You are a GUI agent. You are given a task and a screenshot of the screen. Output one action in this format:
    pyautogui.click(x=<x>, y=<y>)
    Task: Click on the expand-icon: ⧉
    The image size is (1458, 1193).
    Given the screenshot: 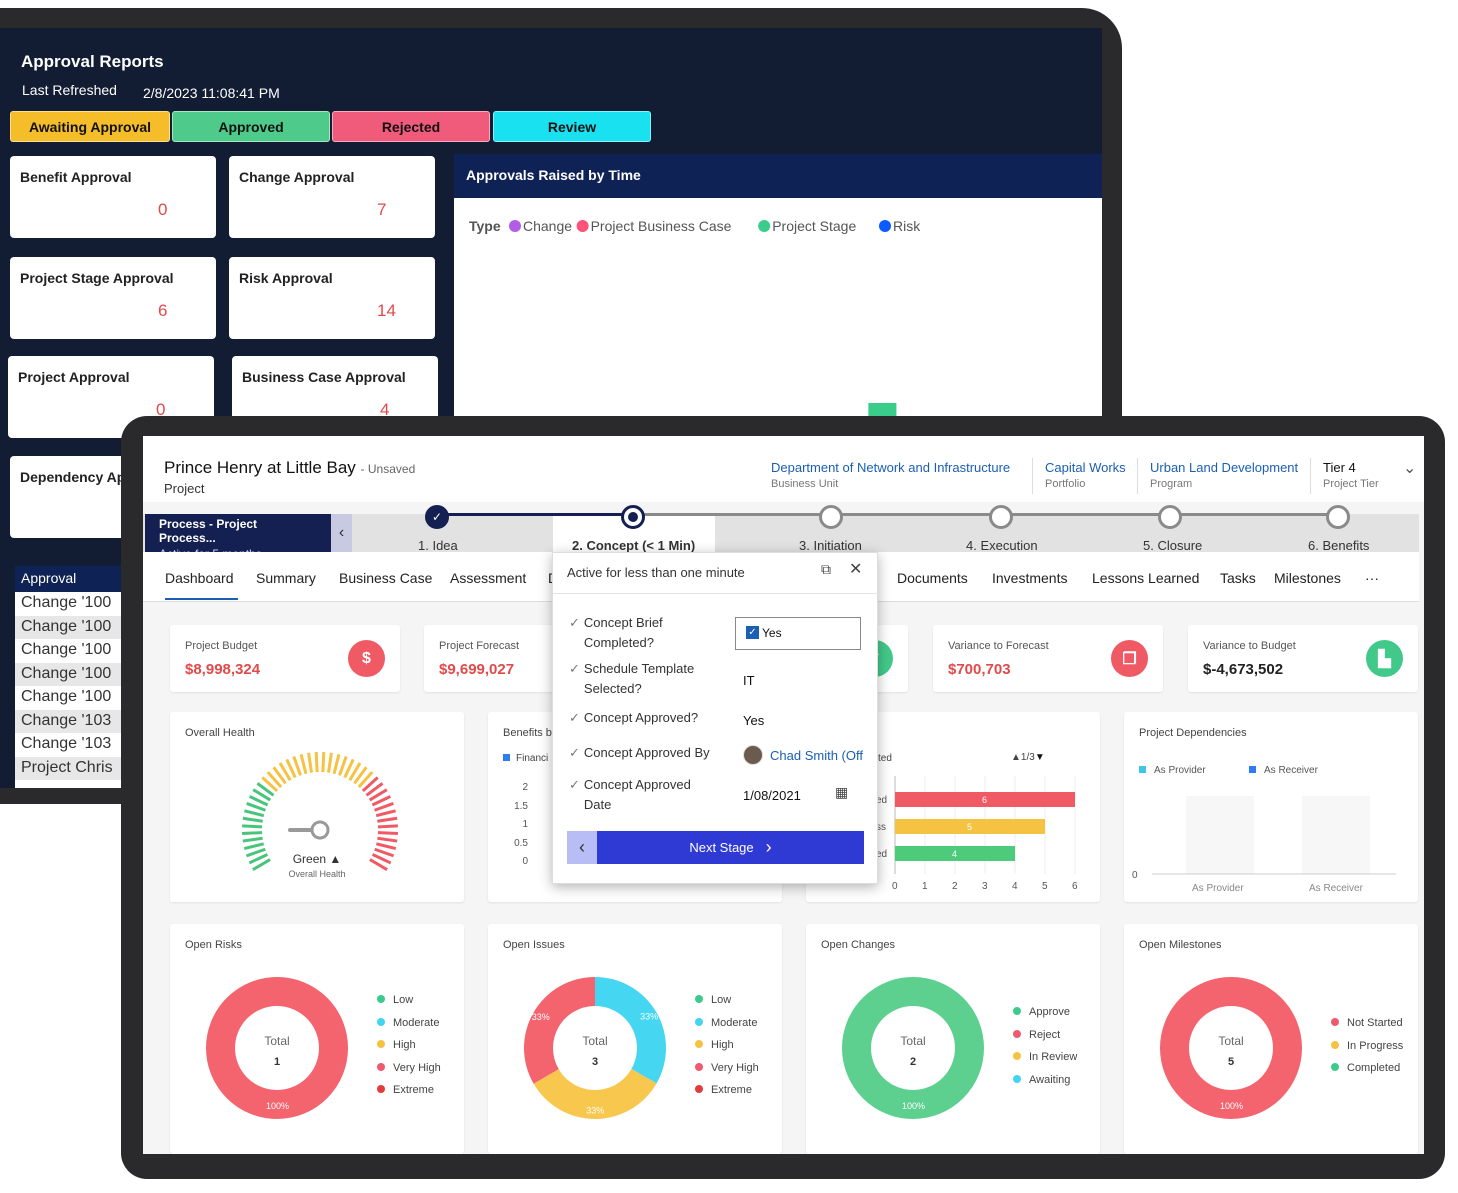 What is the action you would take?
    pyautogui.click(x=826, y=569)
    